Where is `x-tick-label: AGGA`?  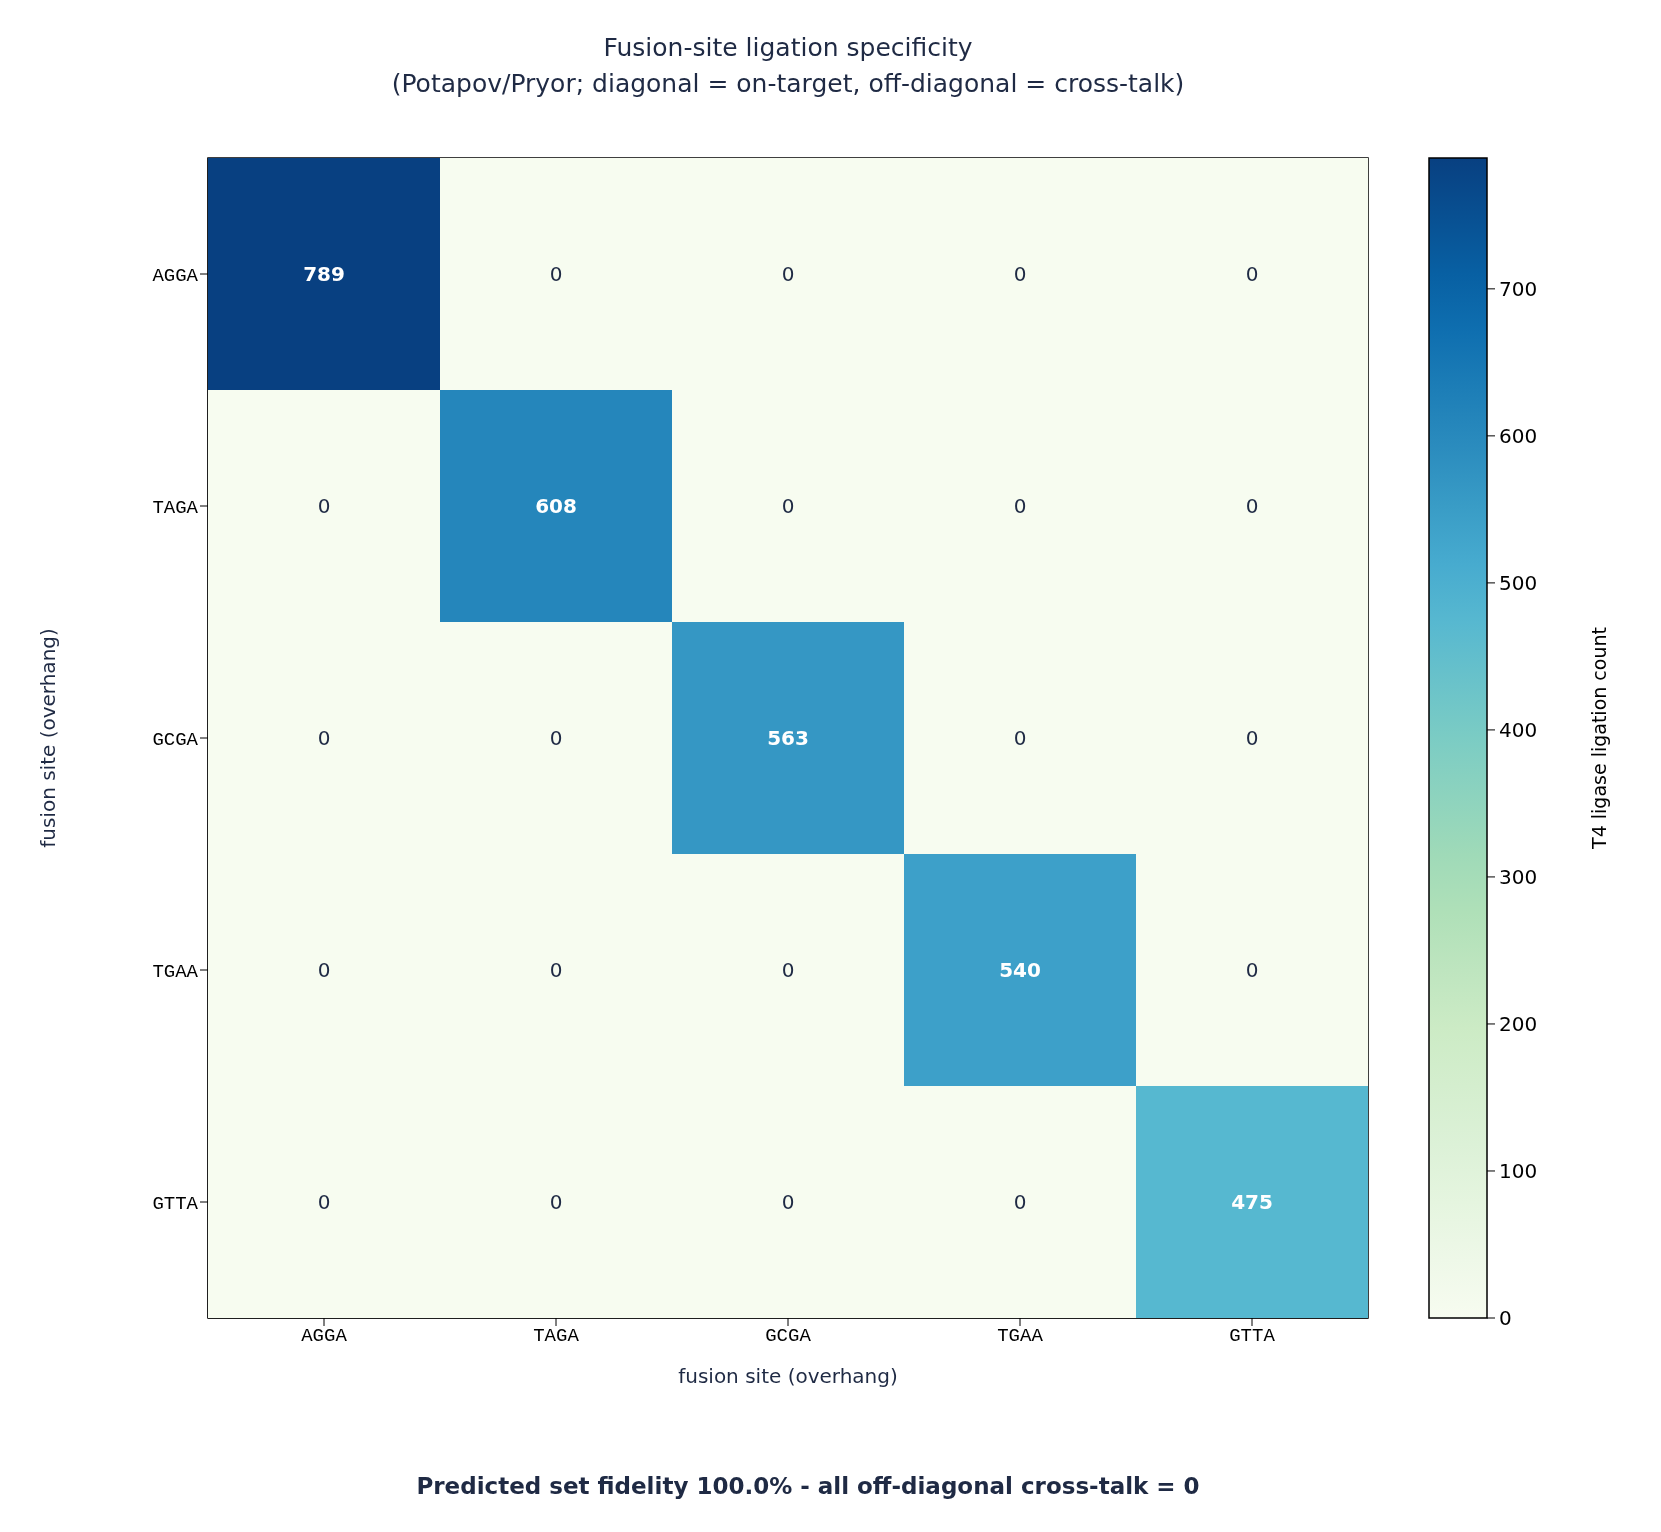 x-tick-label: AGGA is located at coordinates (324, 1336).